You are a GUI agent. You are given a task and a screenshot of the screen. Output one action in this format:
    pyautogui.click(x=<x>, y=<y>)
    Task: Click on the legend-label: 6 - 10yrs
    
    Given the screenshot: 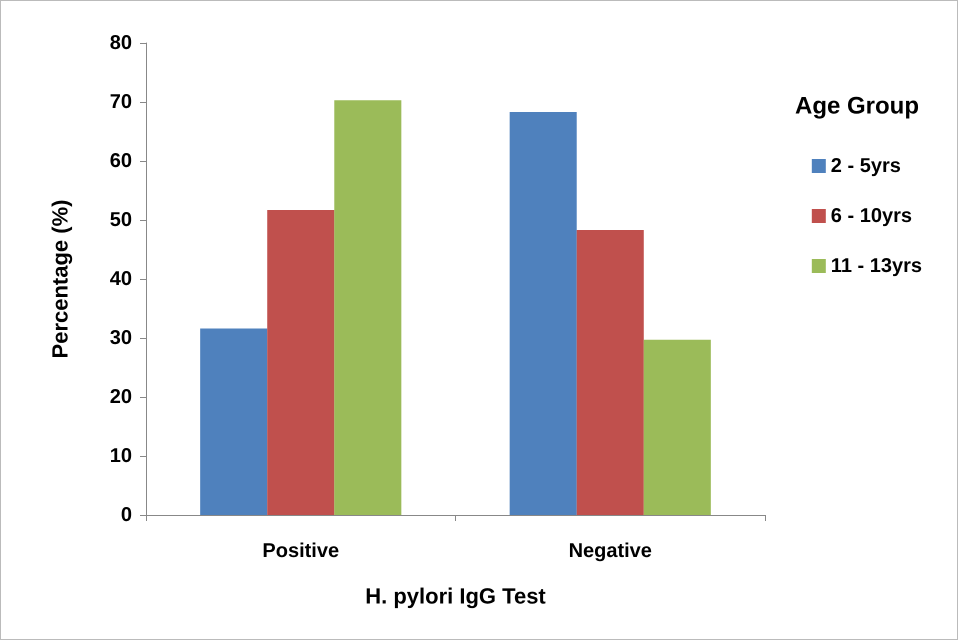 What is the action you would take?
    pyautogui.click(x=871, y=216)
    